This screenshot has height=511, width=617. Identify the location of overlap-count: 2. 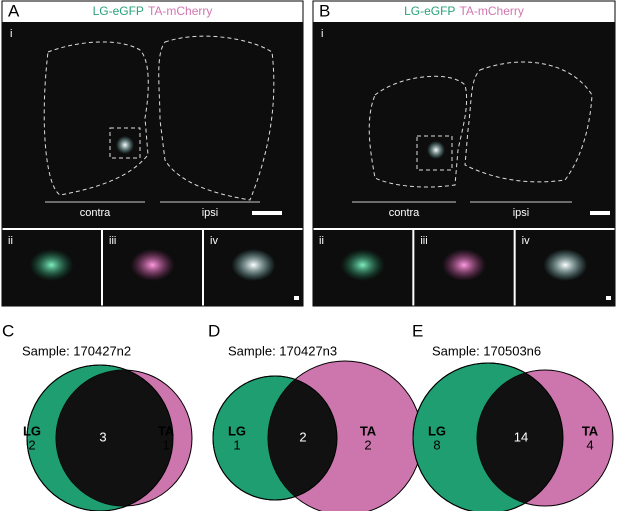
(302, 436).